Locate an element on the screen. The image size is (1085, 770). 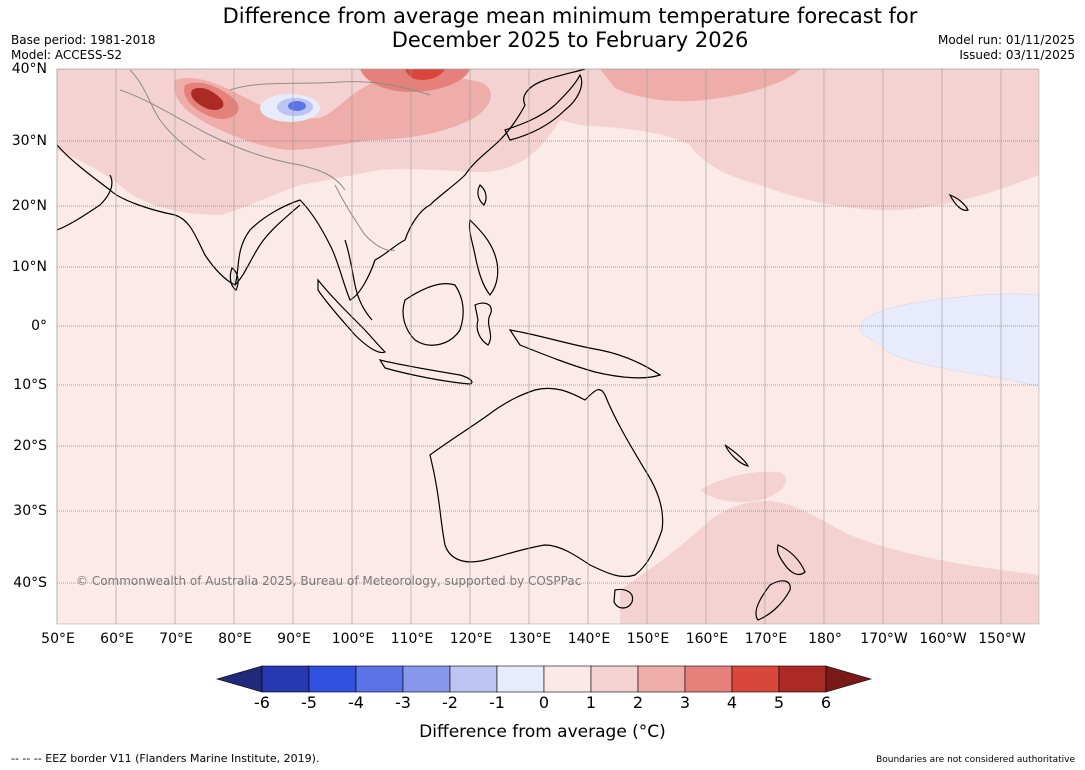
latitude-label: 20°S is located at coordinates (30, 446).